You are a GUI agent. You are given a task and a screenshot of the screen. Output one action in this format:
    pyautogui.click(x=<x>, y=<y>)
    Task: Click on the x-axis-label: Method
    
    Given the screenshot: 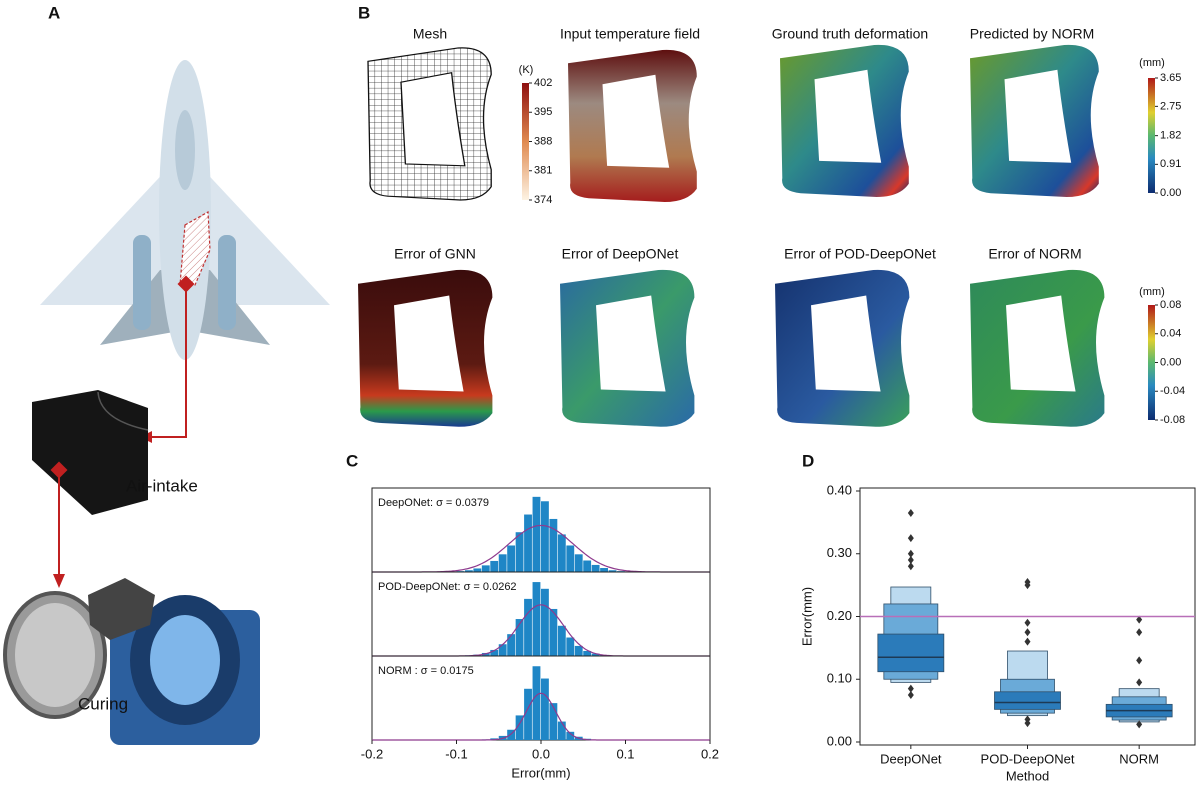 What is the action you would take?
    pyautogui.click(x=1027, y=775)
    